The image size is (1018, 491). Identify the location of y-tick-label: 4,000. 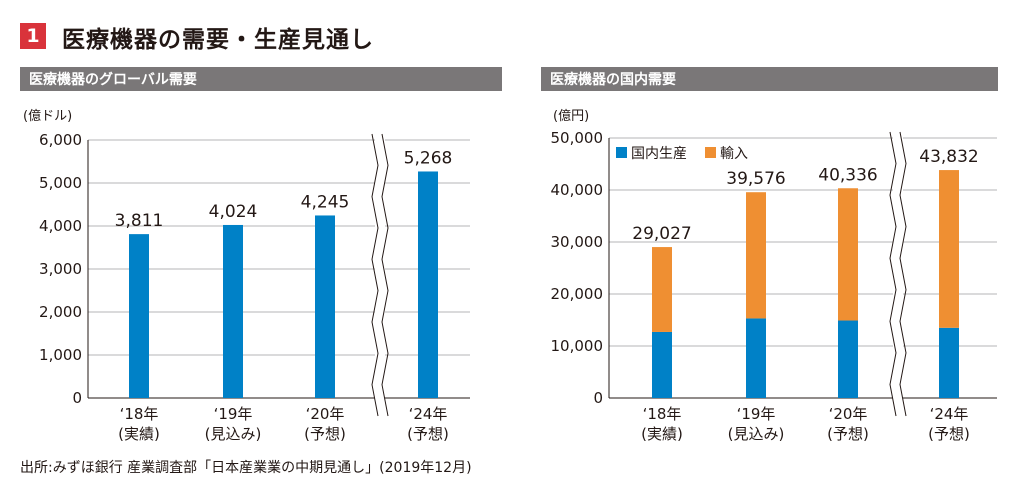
(60, 226).